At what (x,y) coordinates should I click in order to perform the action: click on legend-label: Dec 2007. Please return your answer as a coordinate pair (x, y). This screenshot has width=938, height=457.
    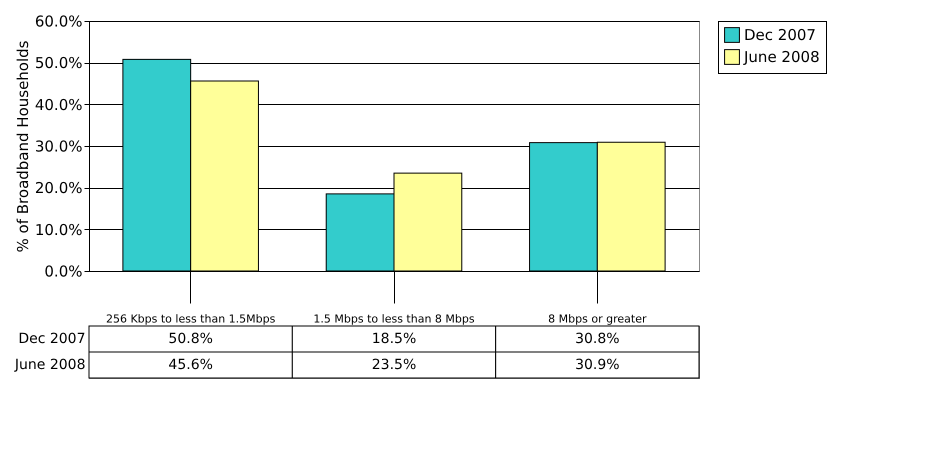
    Looking at the image, I should click on (780, 35).